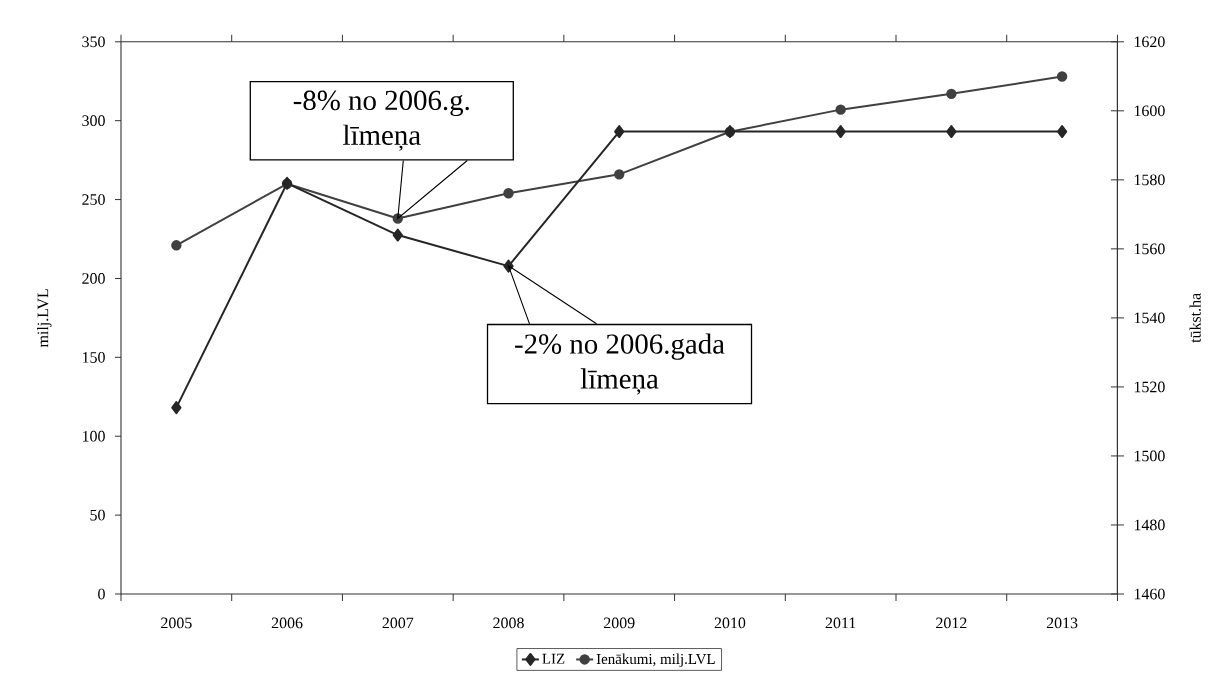  I want to click on x-tick-label: 2008, so click(508, 623).